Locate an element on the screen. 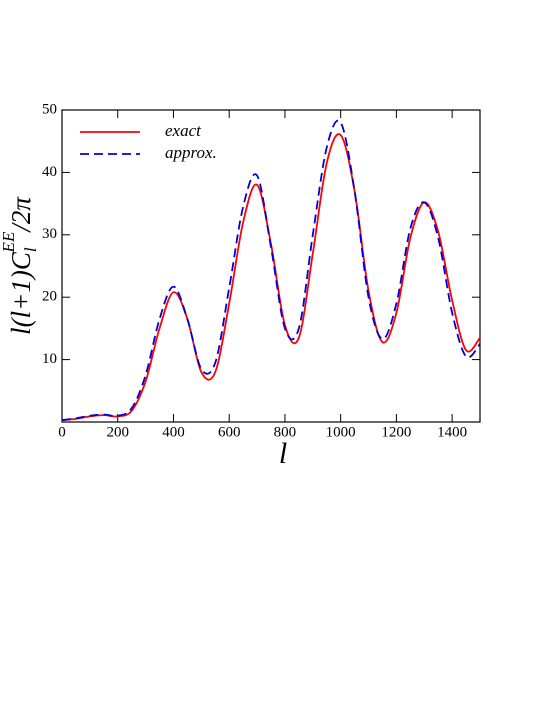 This screenshot has width=545, height=705. x-tick-label: 400 is located at coordinates (173, 432).